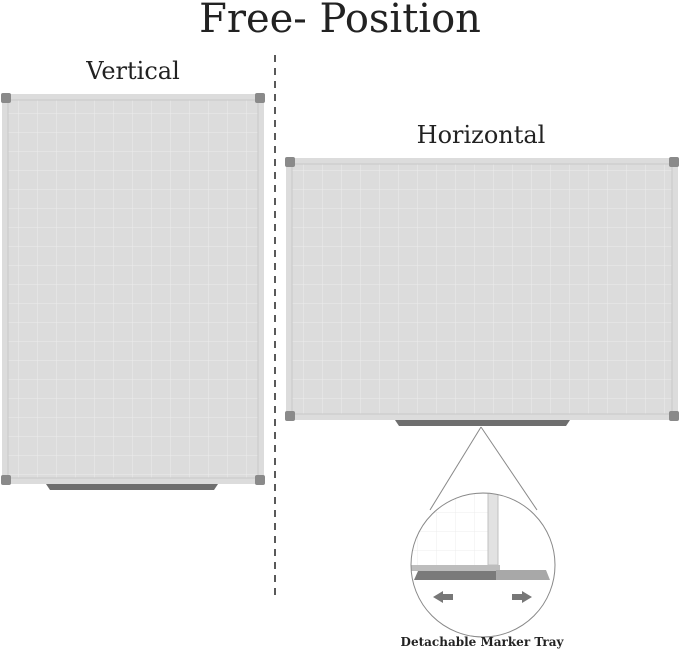 The height and width of the screenshot is (654, 679). Describe the element at coordinates (483, 532) in the screenshot. I see `tray-magnifier` at that location.